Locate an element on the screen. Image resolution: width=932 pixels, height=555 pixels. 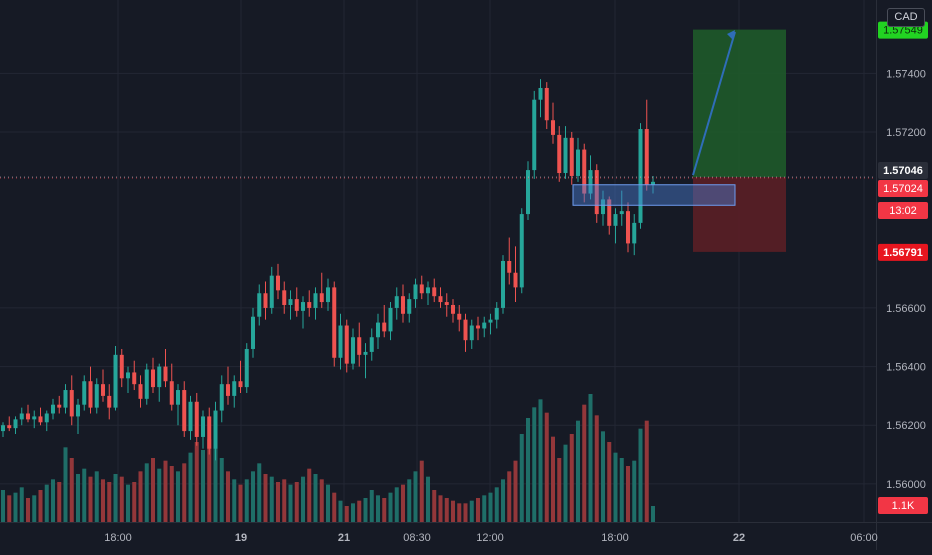
time-tick-label: 18:00 is located at coordinates (615, 538).